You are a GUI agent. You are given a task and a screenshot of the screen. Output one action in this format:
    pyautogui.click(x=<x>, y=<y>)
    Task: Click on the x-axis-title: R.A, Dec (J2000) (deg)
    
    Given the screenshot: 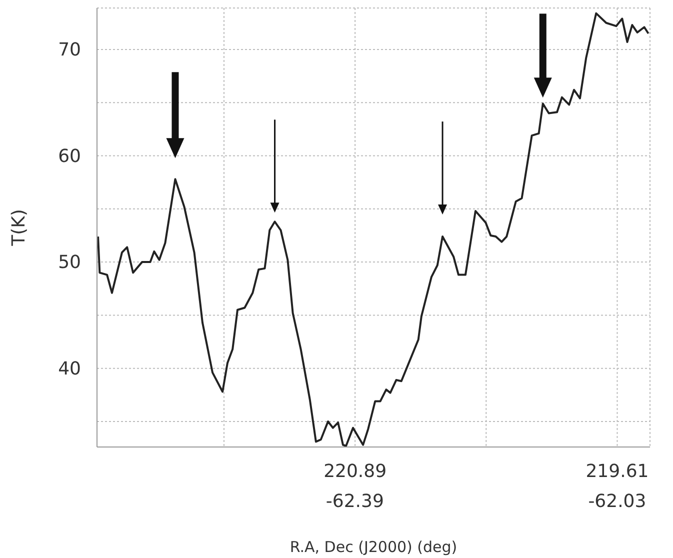 What is the action you would take?
    pyautogui.click(x=374, y=547)
    